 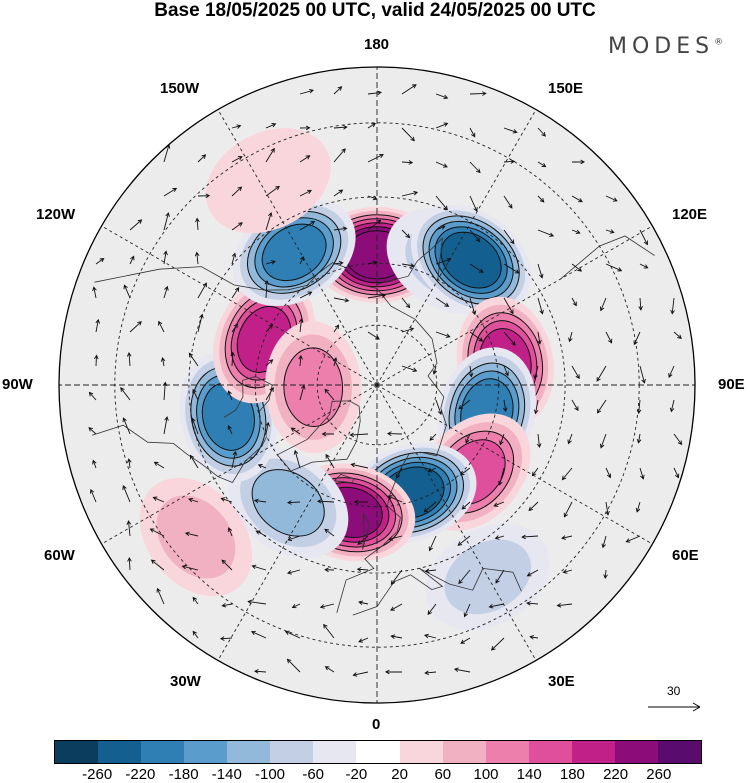 I want to click on lon-label-120w: 120W, so click(x=56, y=214).